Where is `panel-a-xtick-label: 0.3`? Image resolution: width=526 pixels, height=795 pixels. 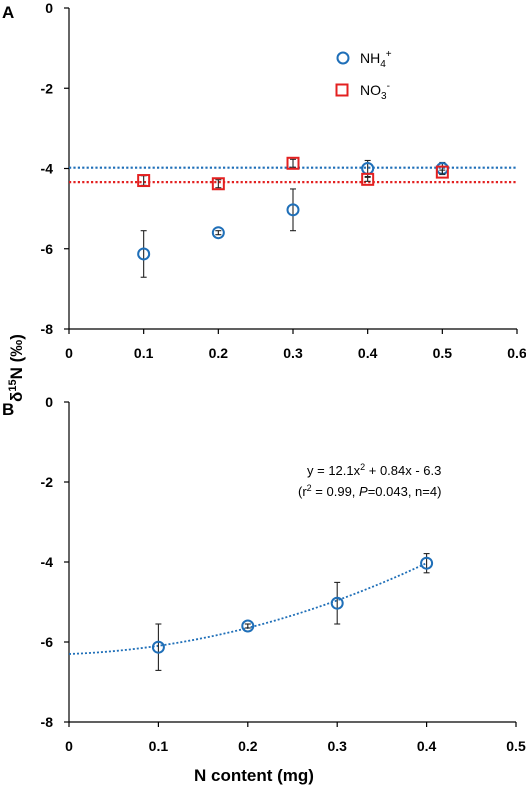 panel-a-xtick-label: 0.3 is located at coordinates (293, 353).